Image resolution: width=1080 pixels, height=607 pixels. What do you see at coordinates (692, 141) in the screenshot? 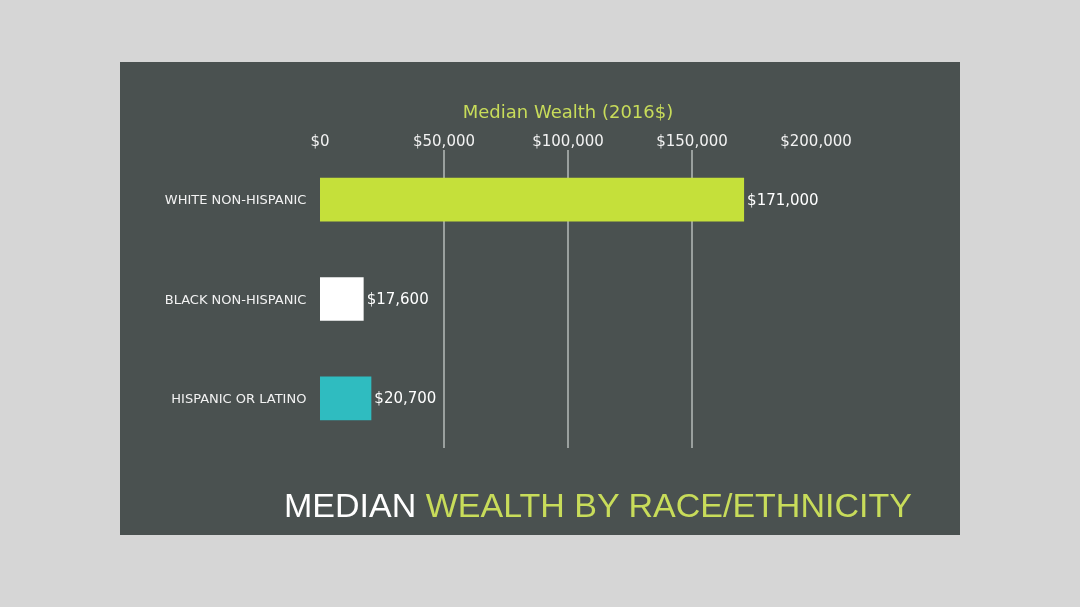
I see `x-tick-label: $150,000` at bounding box center [692, 141].